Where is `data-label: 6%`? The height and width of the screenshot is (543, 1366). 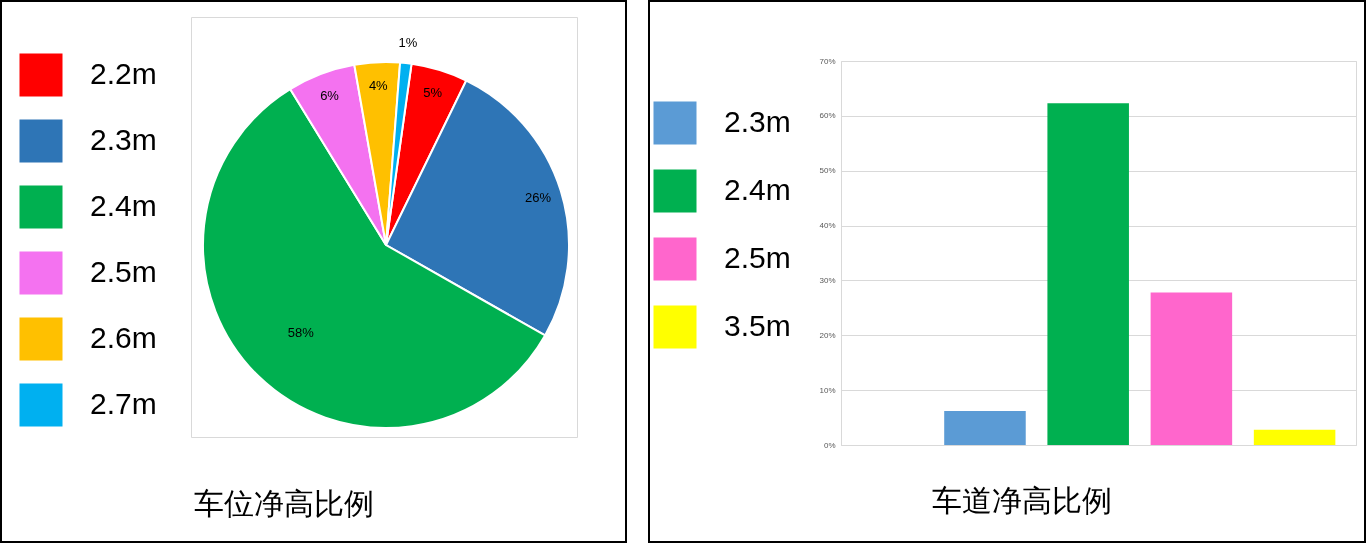 data-label: 6% is located at coordinates (330, 96).